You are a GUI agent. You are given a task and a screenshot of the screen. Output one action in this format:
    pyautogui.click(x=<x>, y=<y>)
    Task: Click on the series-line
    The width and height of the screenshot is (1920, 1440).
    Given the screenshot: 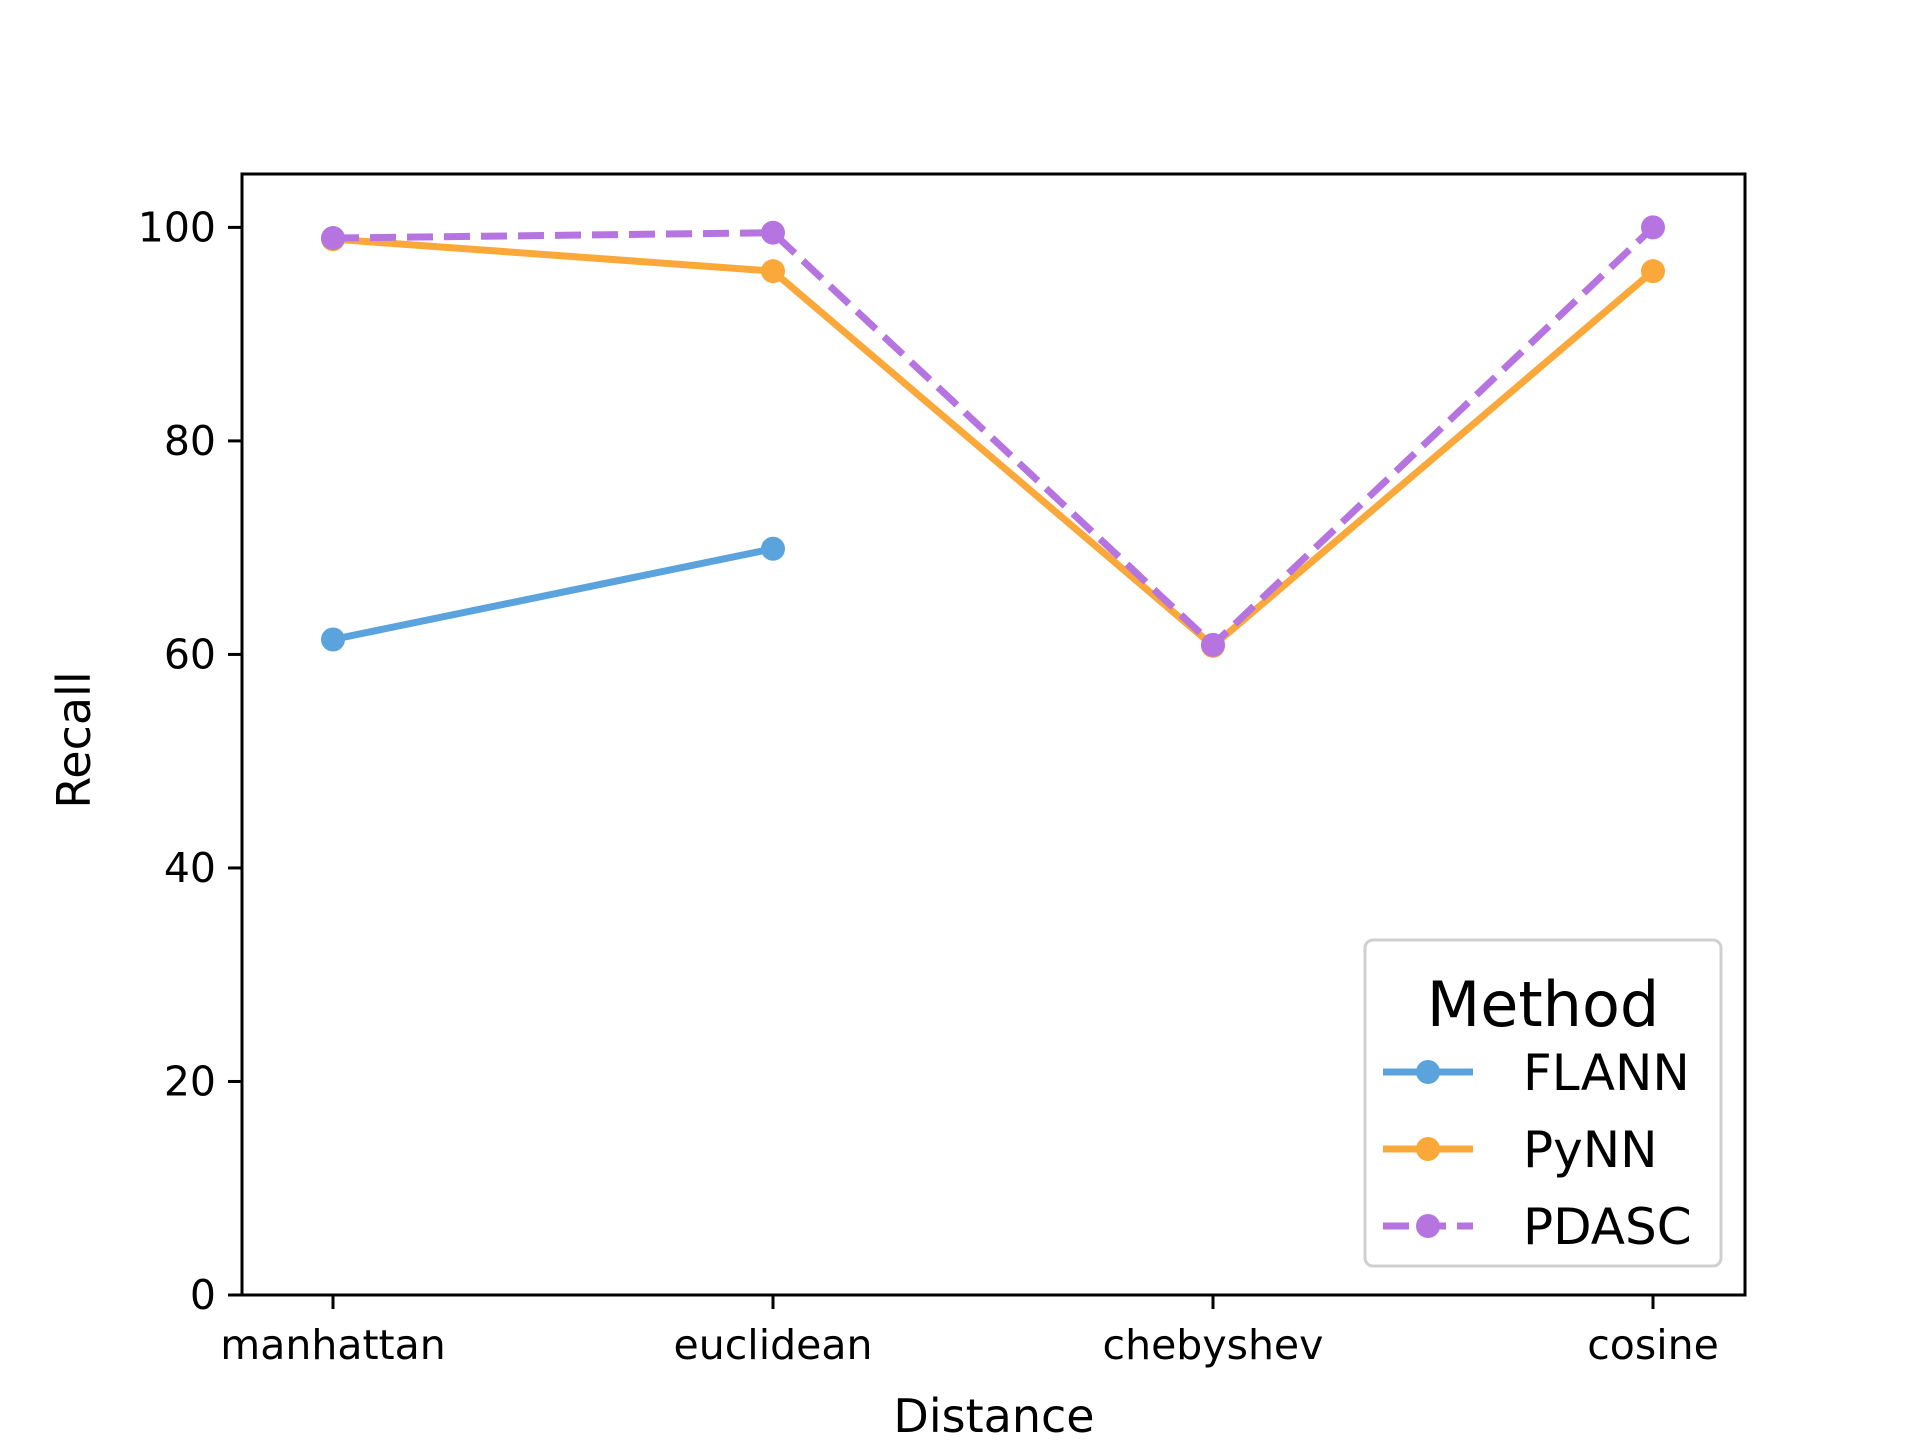 What is the action you would take?
    pyautogui.click(x=553, y=594)
    